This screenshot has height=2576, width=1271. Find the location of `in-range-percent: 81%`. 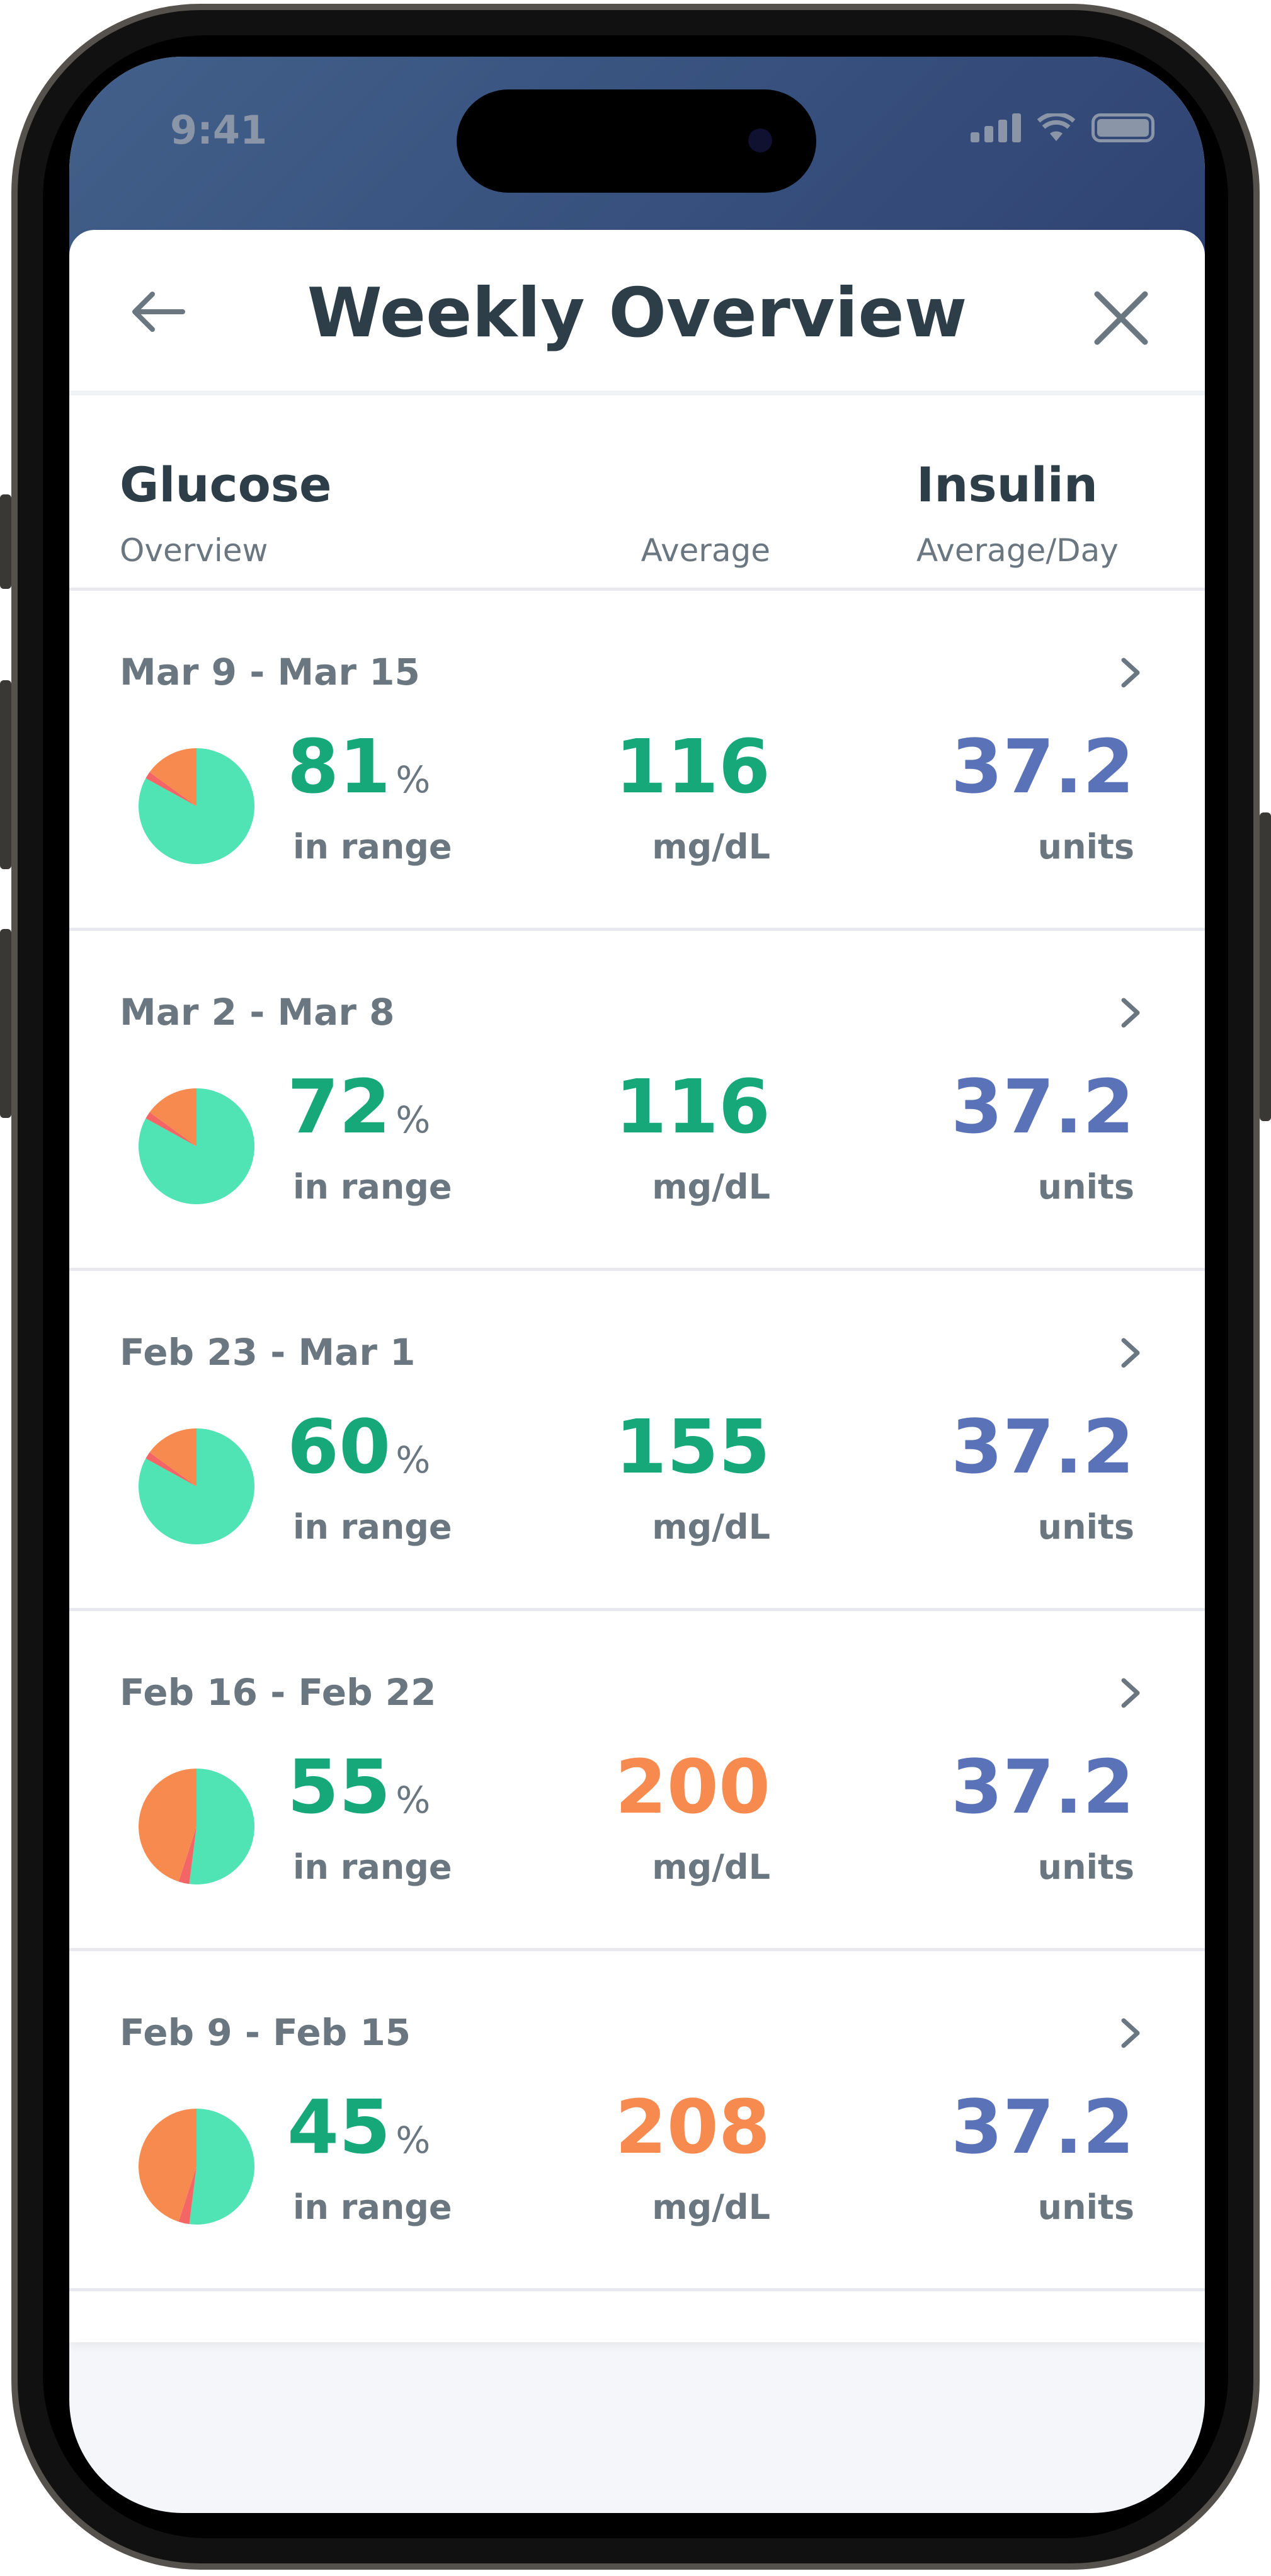

in-range-percent: 81% is located at coordinates (358, 766).